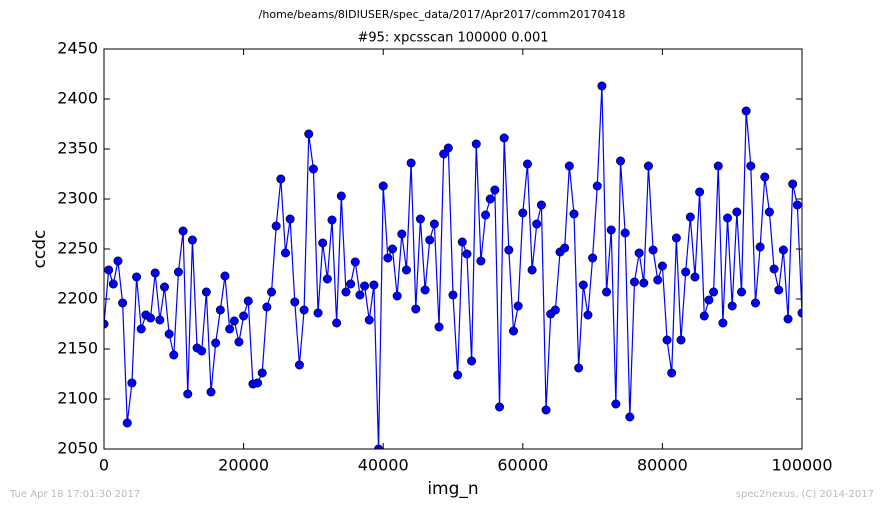 This screenshot has height=509, width=884. Describe the element at coordinates (801, 465) in the screenshot. I see `x-tick-label: 100000` at that location.